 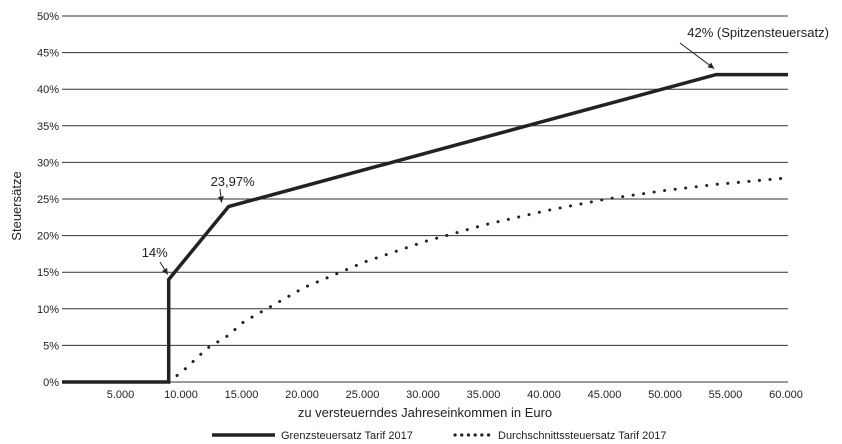 I want to click on x-tick-label: 20.000, so click(x=302, y=395).